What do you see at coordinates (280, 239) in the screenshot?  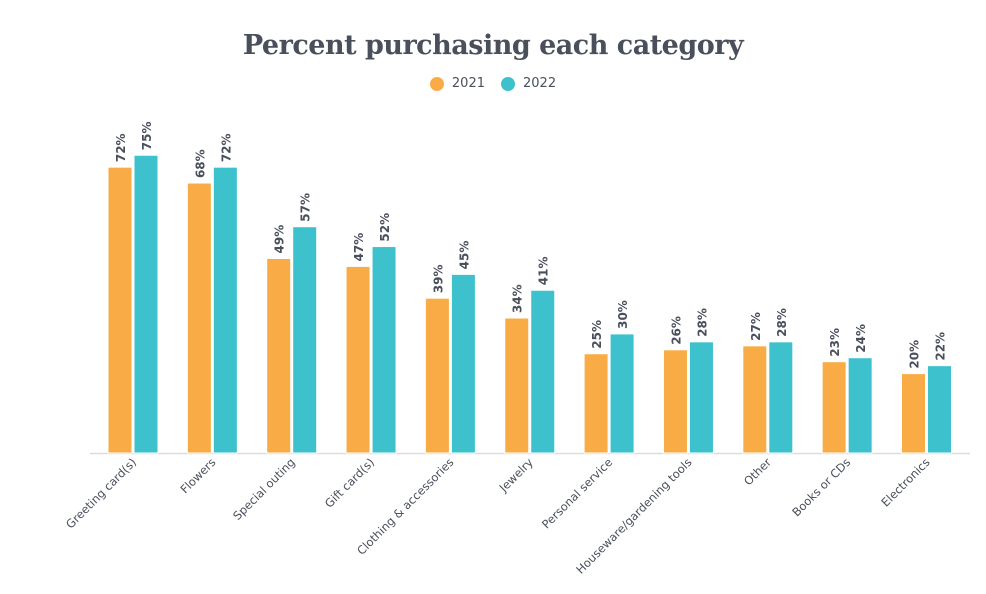 I see `data-label: 49%` at bounding box center [280, 239].